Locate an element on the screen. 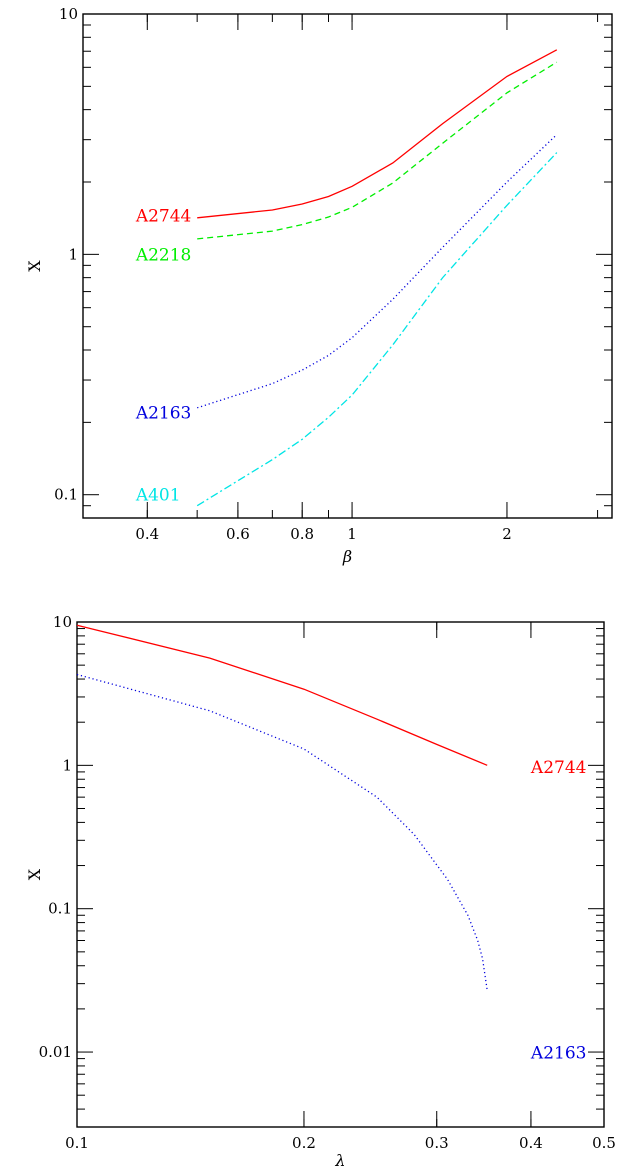  x-axis-title: λ is located at coordinates (339, 1160).